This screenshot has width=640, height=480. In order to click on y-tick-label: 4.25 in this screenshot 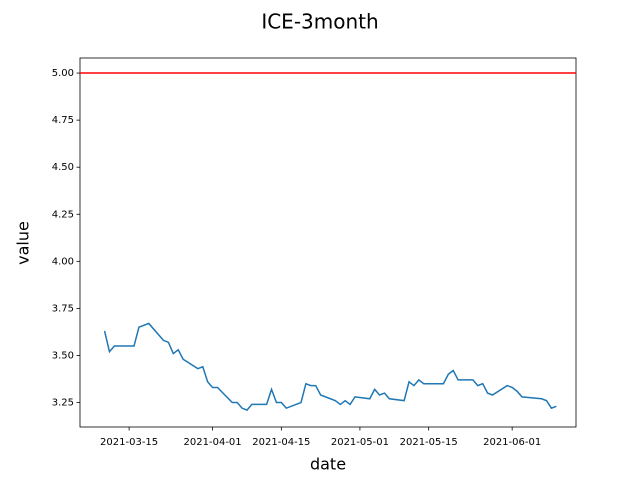, I will do `click(63, 214)`.